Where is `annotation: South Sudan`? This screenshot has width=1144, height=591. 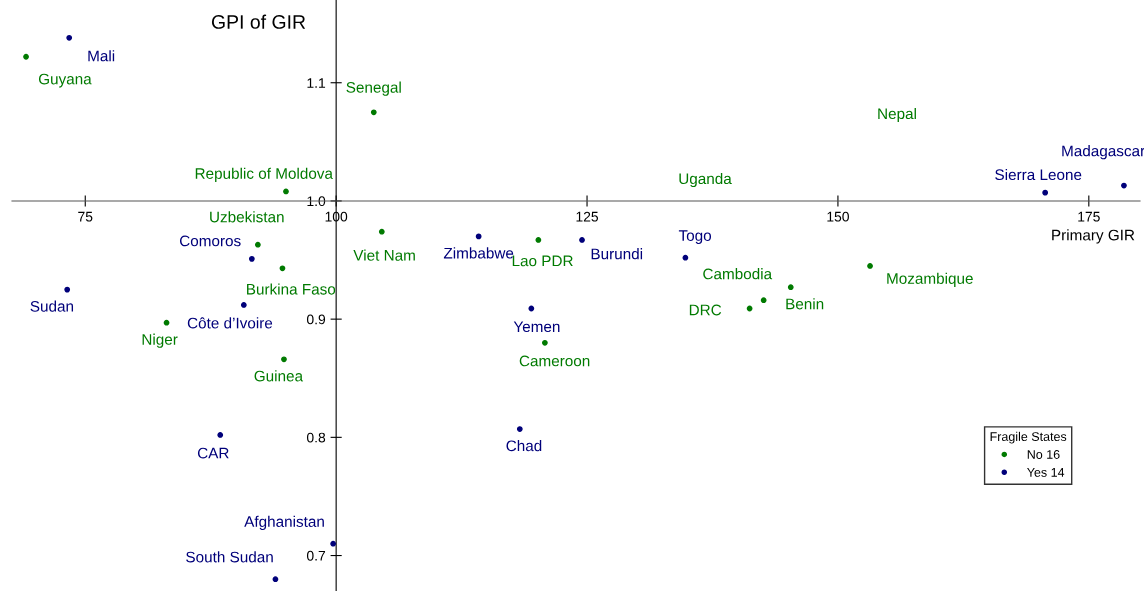
annotation: South Sudan is located at coordinates (229, 557).